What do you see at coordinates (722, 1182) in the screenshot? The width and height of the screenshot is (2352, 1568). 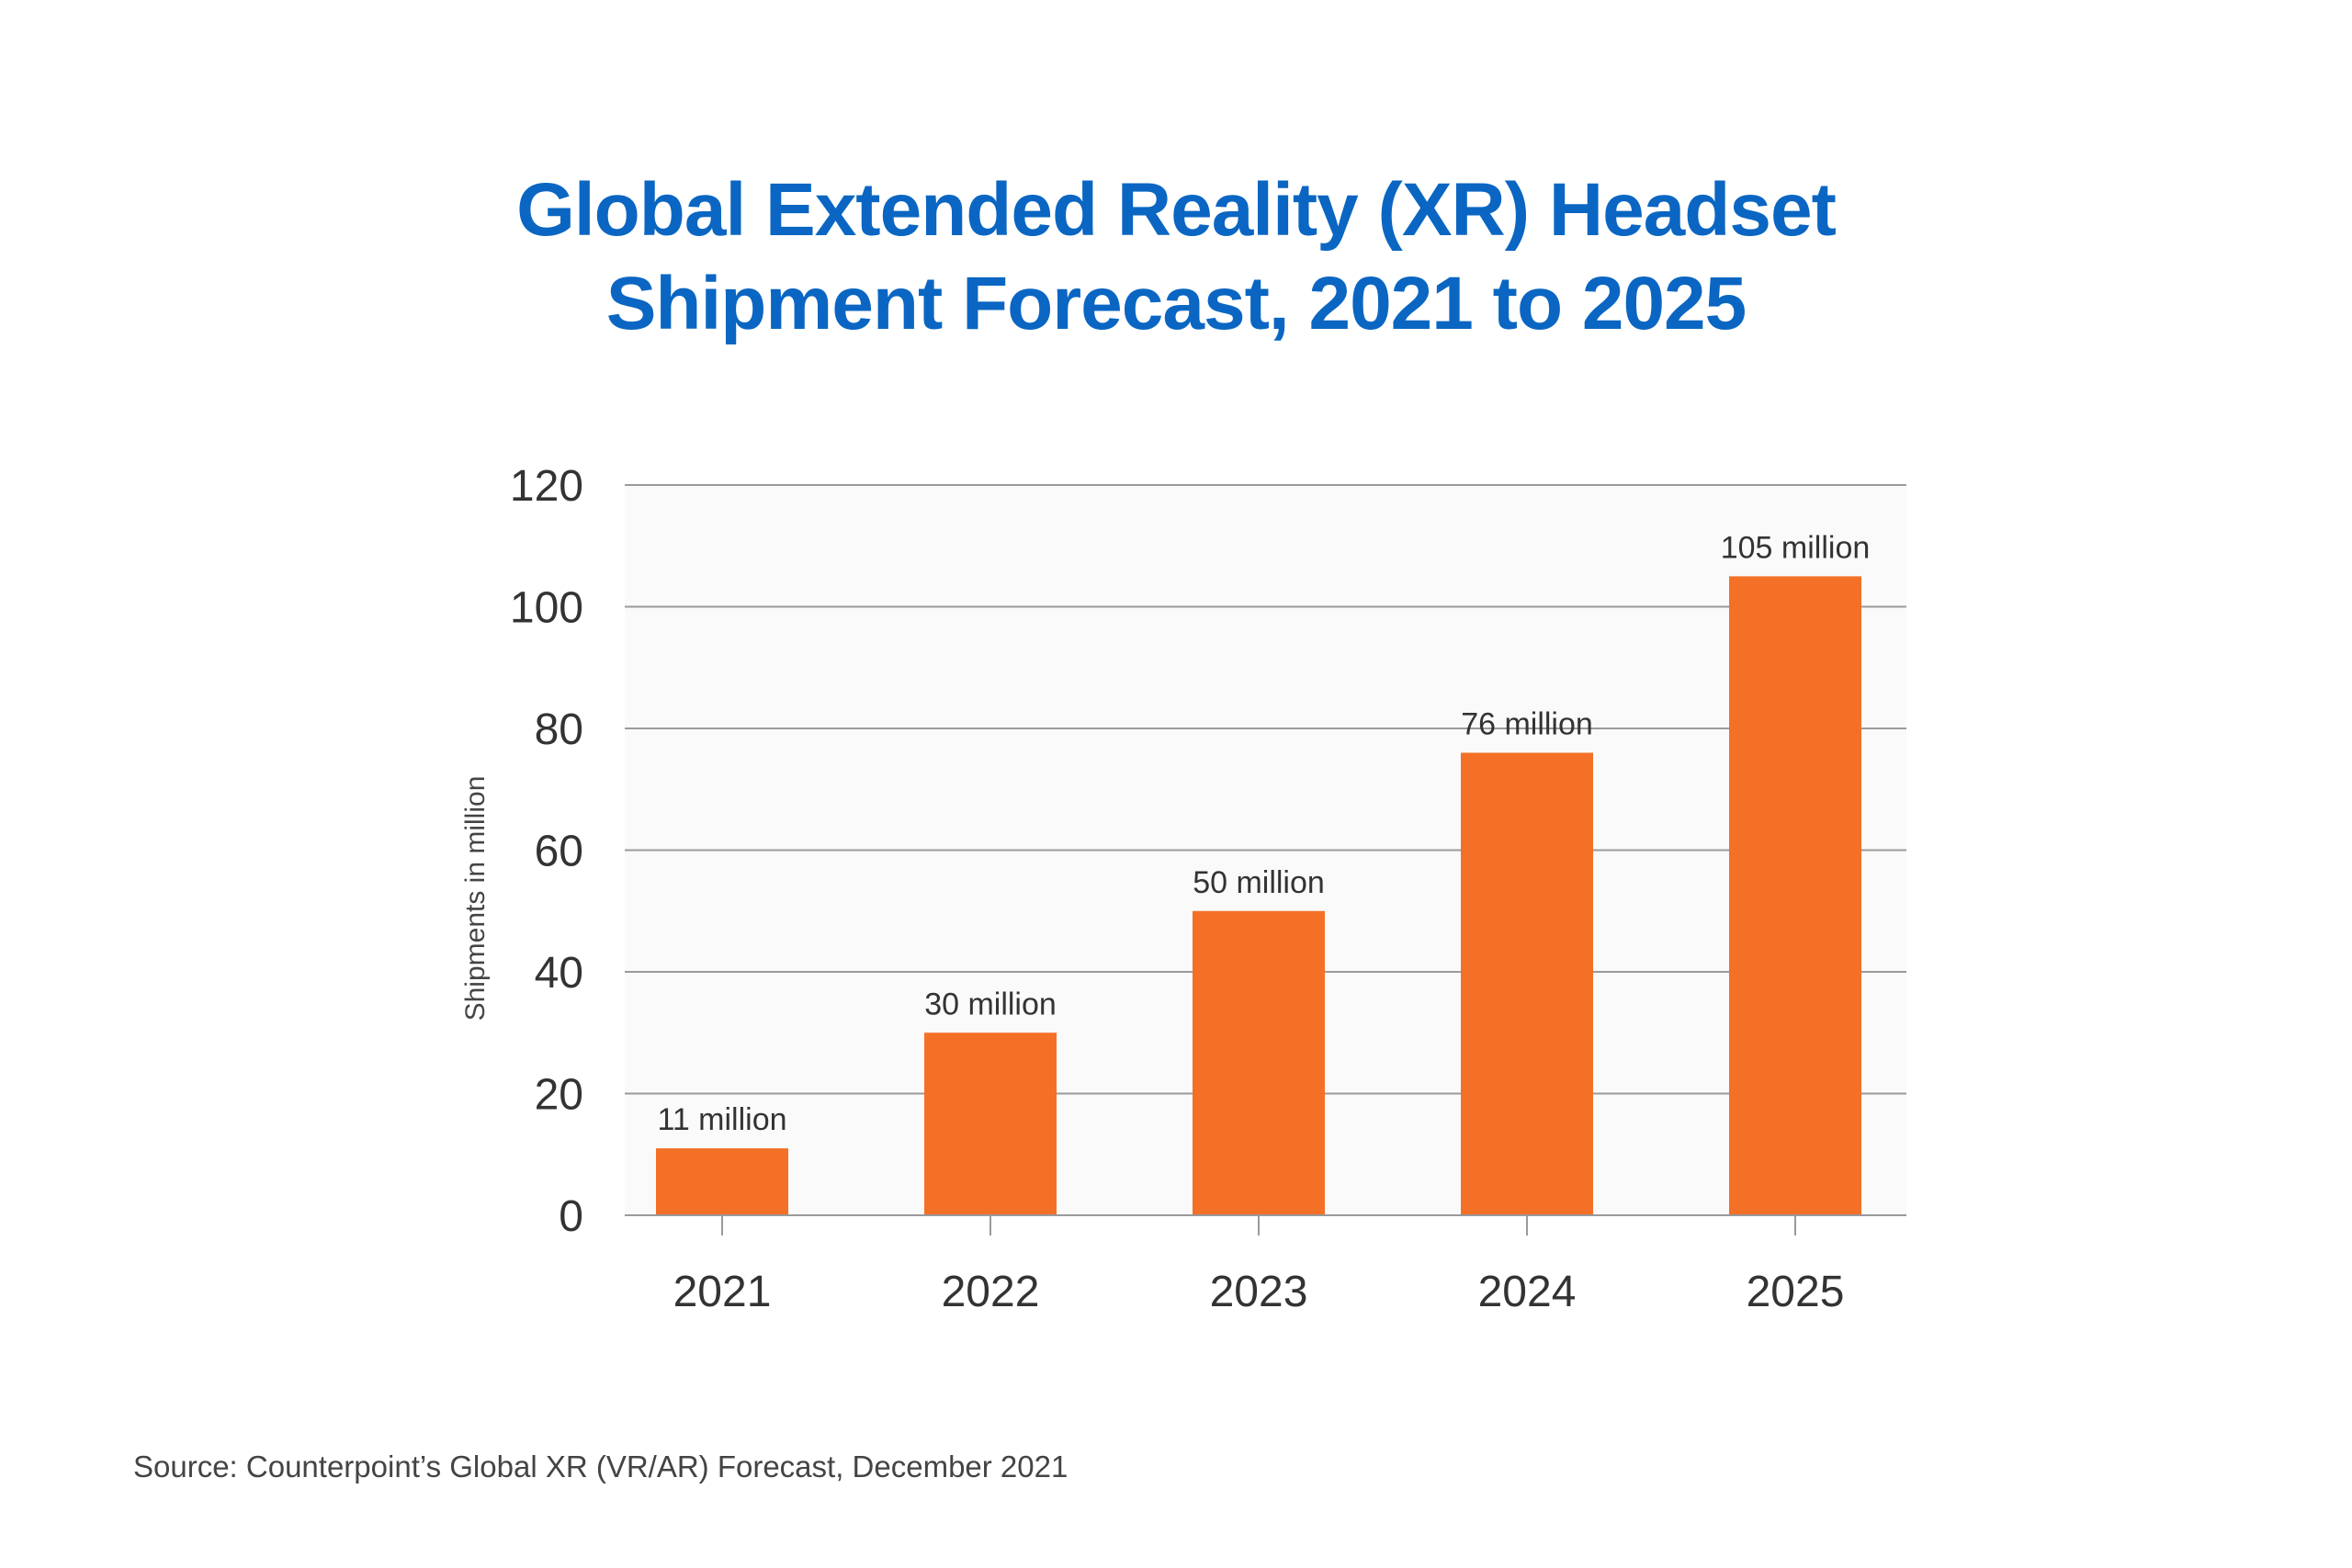 I see `bar-2021` at bounding box center [722, 1182].